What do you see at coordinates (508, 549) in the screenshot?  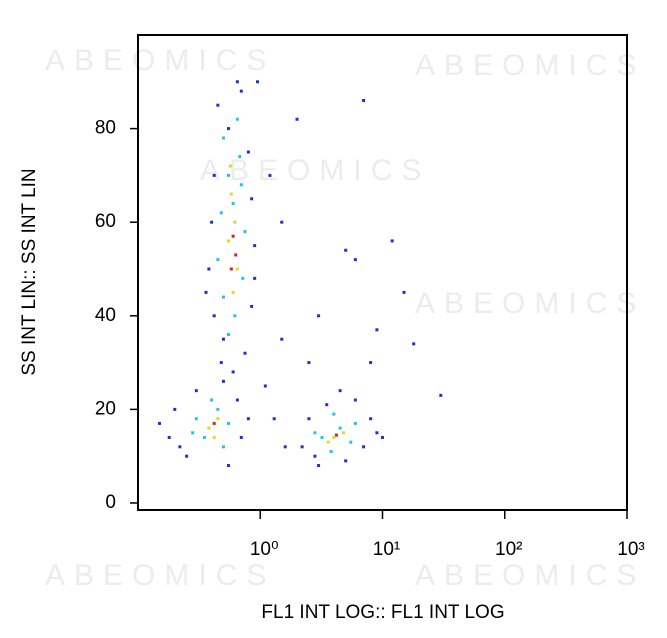 I see `x-tick-label: 10²` at bounding box center [508, 549].